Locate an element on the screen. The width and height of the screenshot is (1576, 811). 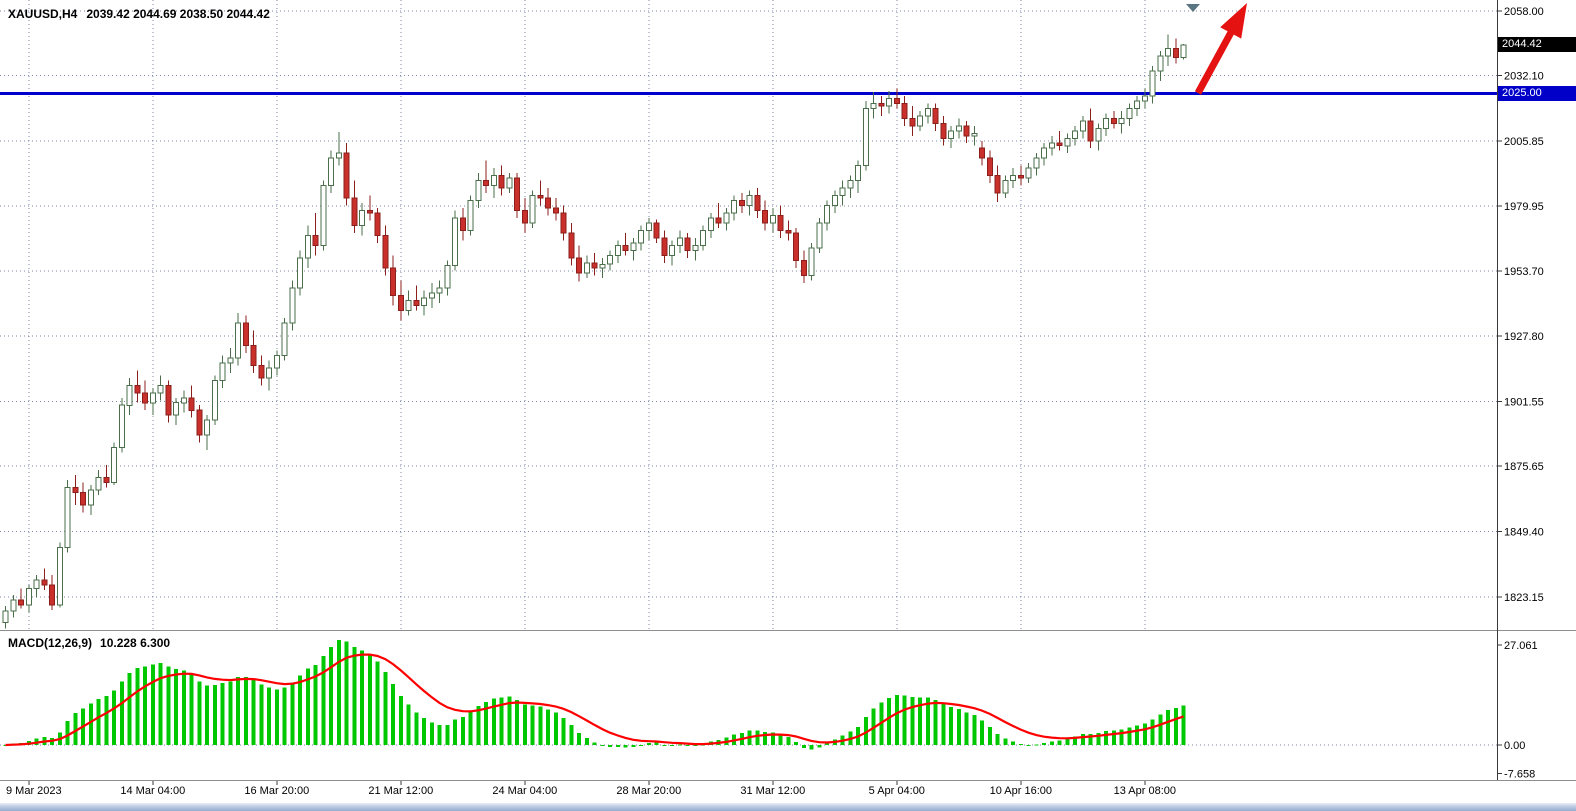
svg-text: 0.00 is located at coordinates (1514, 746).